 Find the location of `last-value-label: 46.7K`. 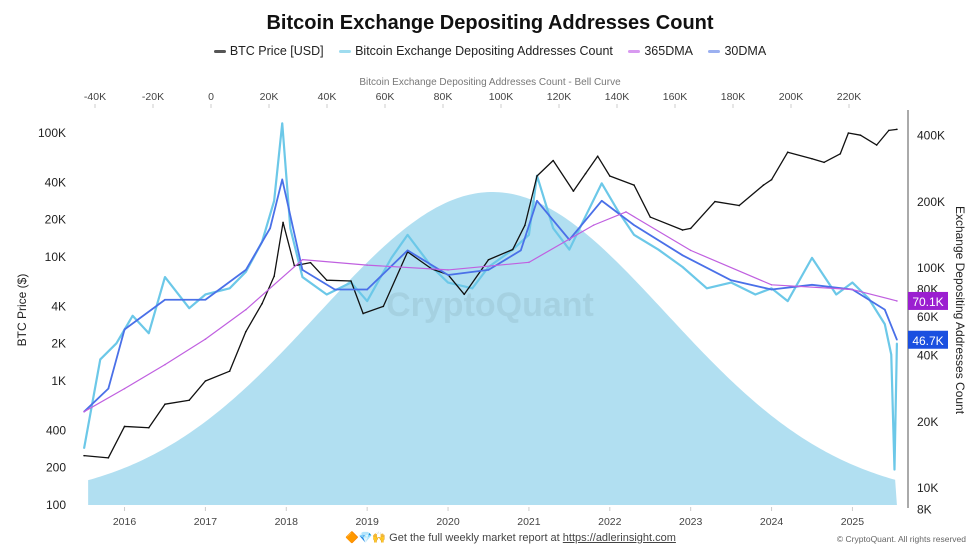

last-value-label: 46.7K is located at coordinates (927, 341).